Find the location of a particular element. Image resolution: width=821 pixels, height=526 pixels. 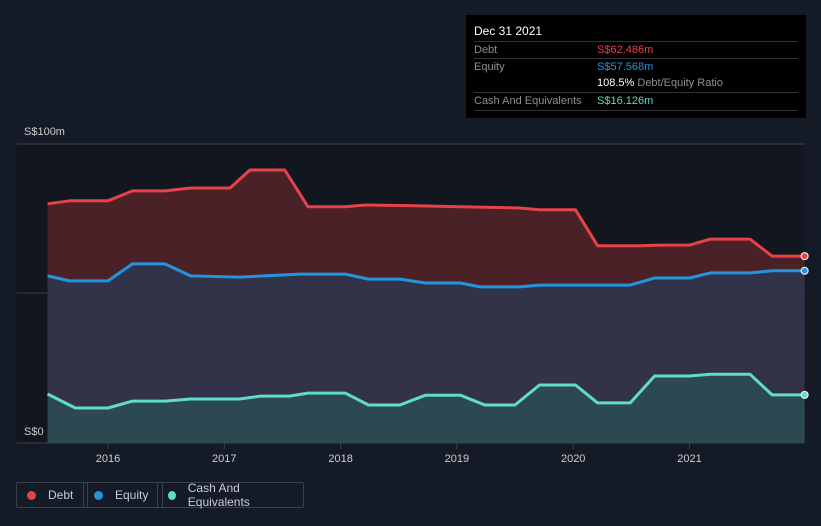

x-tick-label: 2018 is located at coordinates (340, 459).